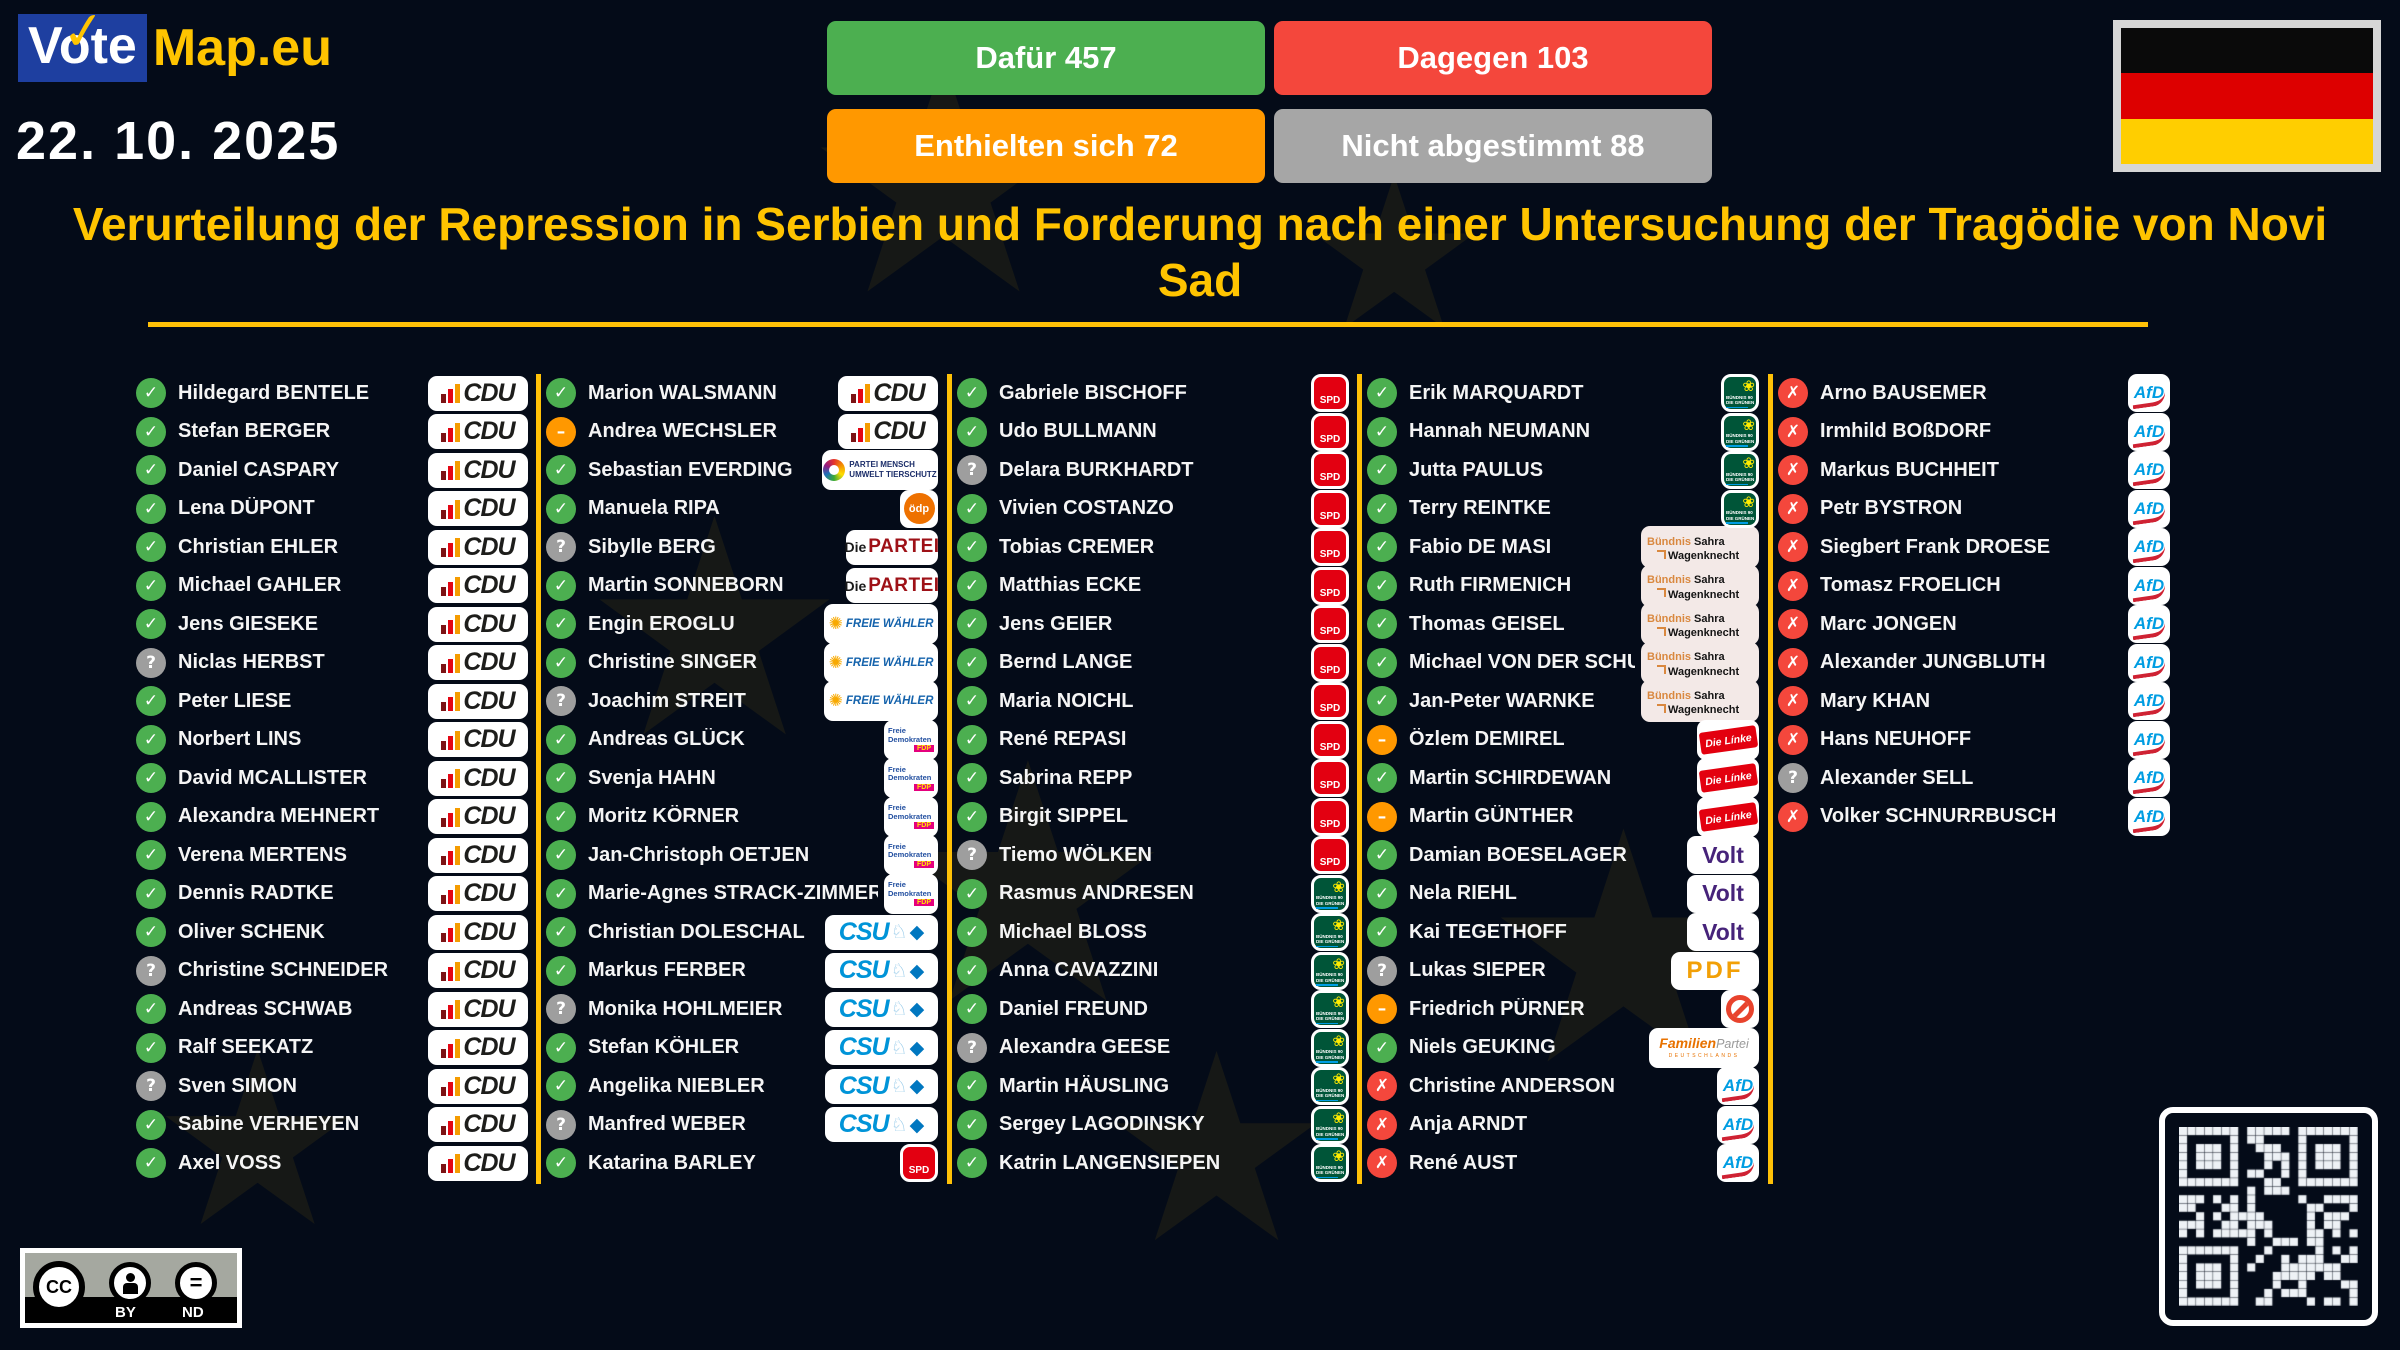 The image size is (2400, 1350). Describe the element at coordinates (251, 662) in the screenshot. I see `mep-name: Niclas HERBST` at that location.